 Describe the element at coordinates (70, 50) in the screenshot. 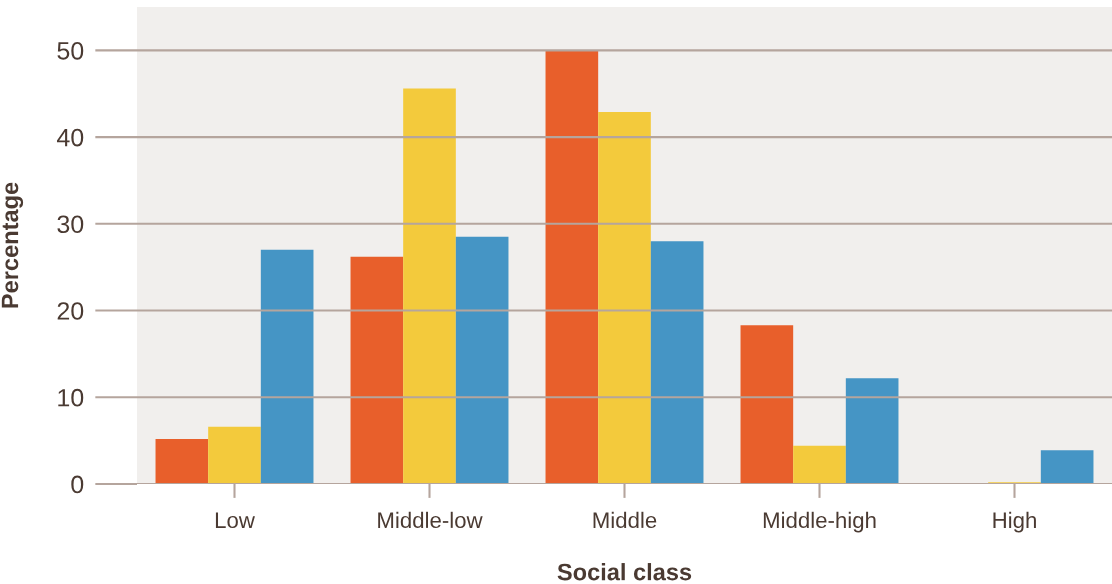

I see `y-tick-label: 50` at that location.